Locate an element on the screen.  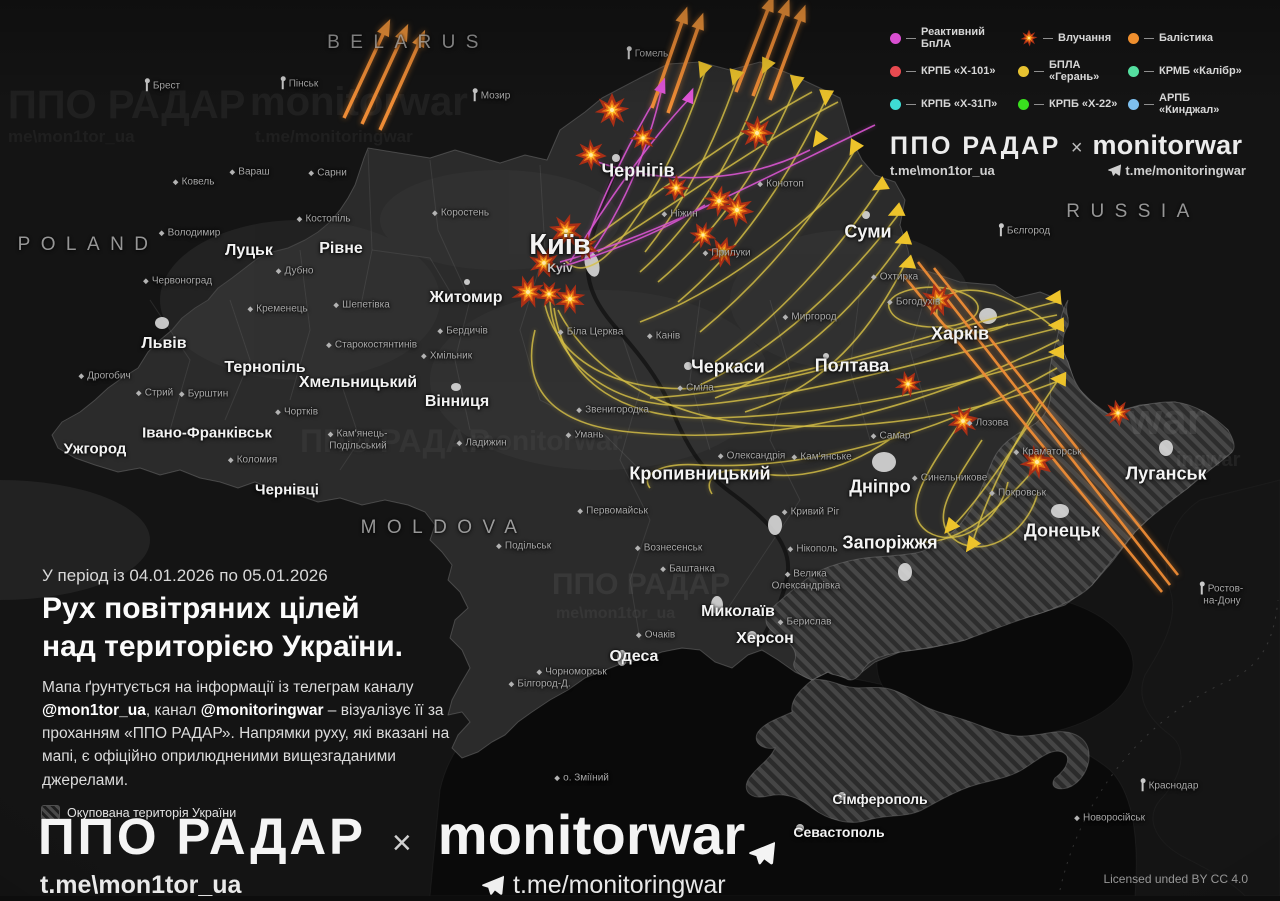
telegram-handle-monitoringwar: t.me/monitoringwar is located at coordinates (1177, 170).